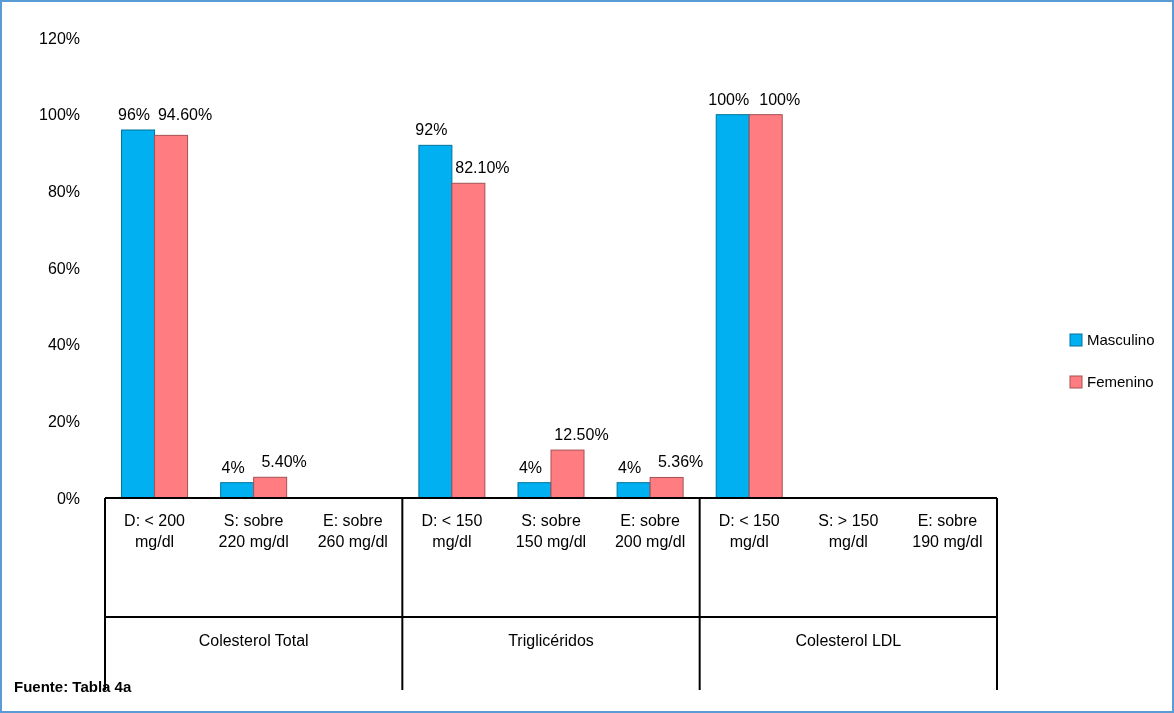 This screenshot has height=713, width=1174. Describe the element at coordinates (1120, 381) in the screenshot. I see `legend-label: Femenino` at that location.